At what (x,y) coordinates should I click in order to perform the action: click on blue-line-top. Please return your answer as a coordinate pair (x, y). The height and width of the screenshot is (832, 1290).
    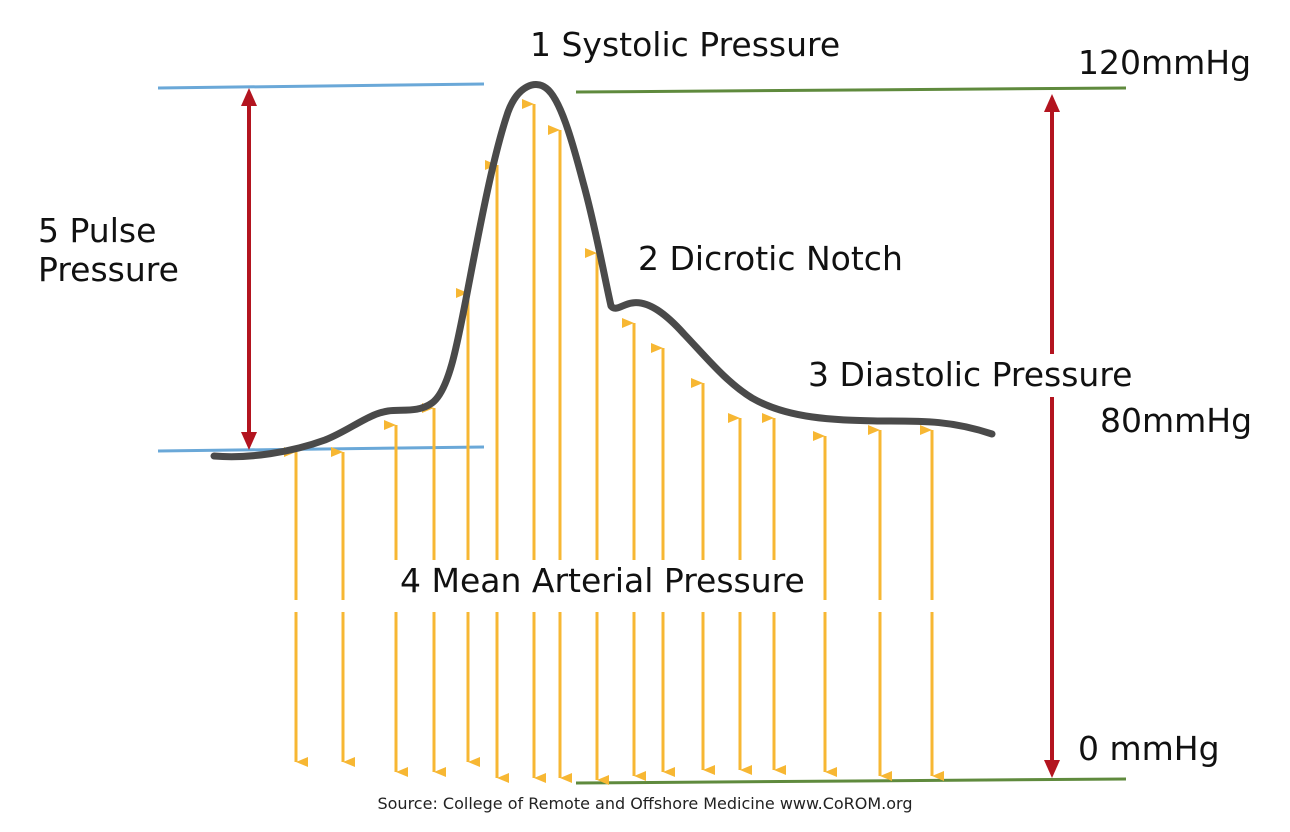
    Looking at the image, I should click on (321, 86).